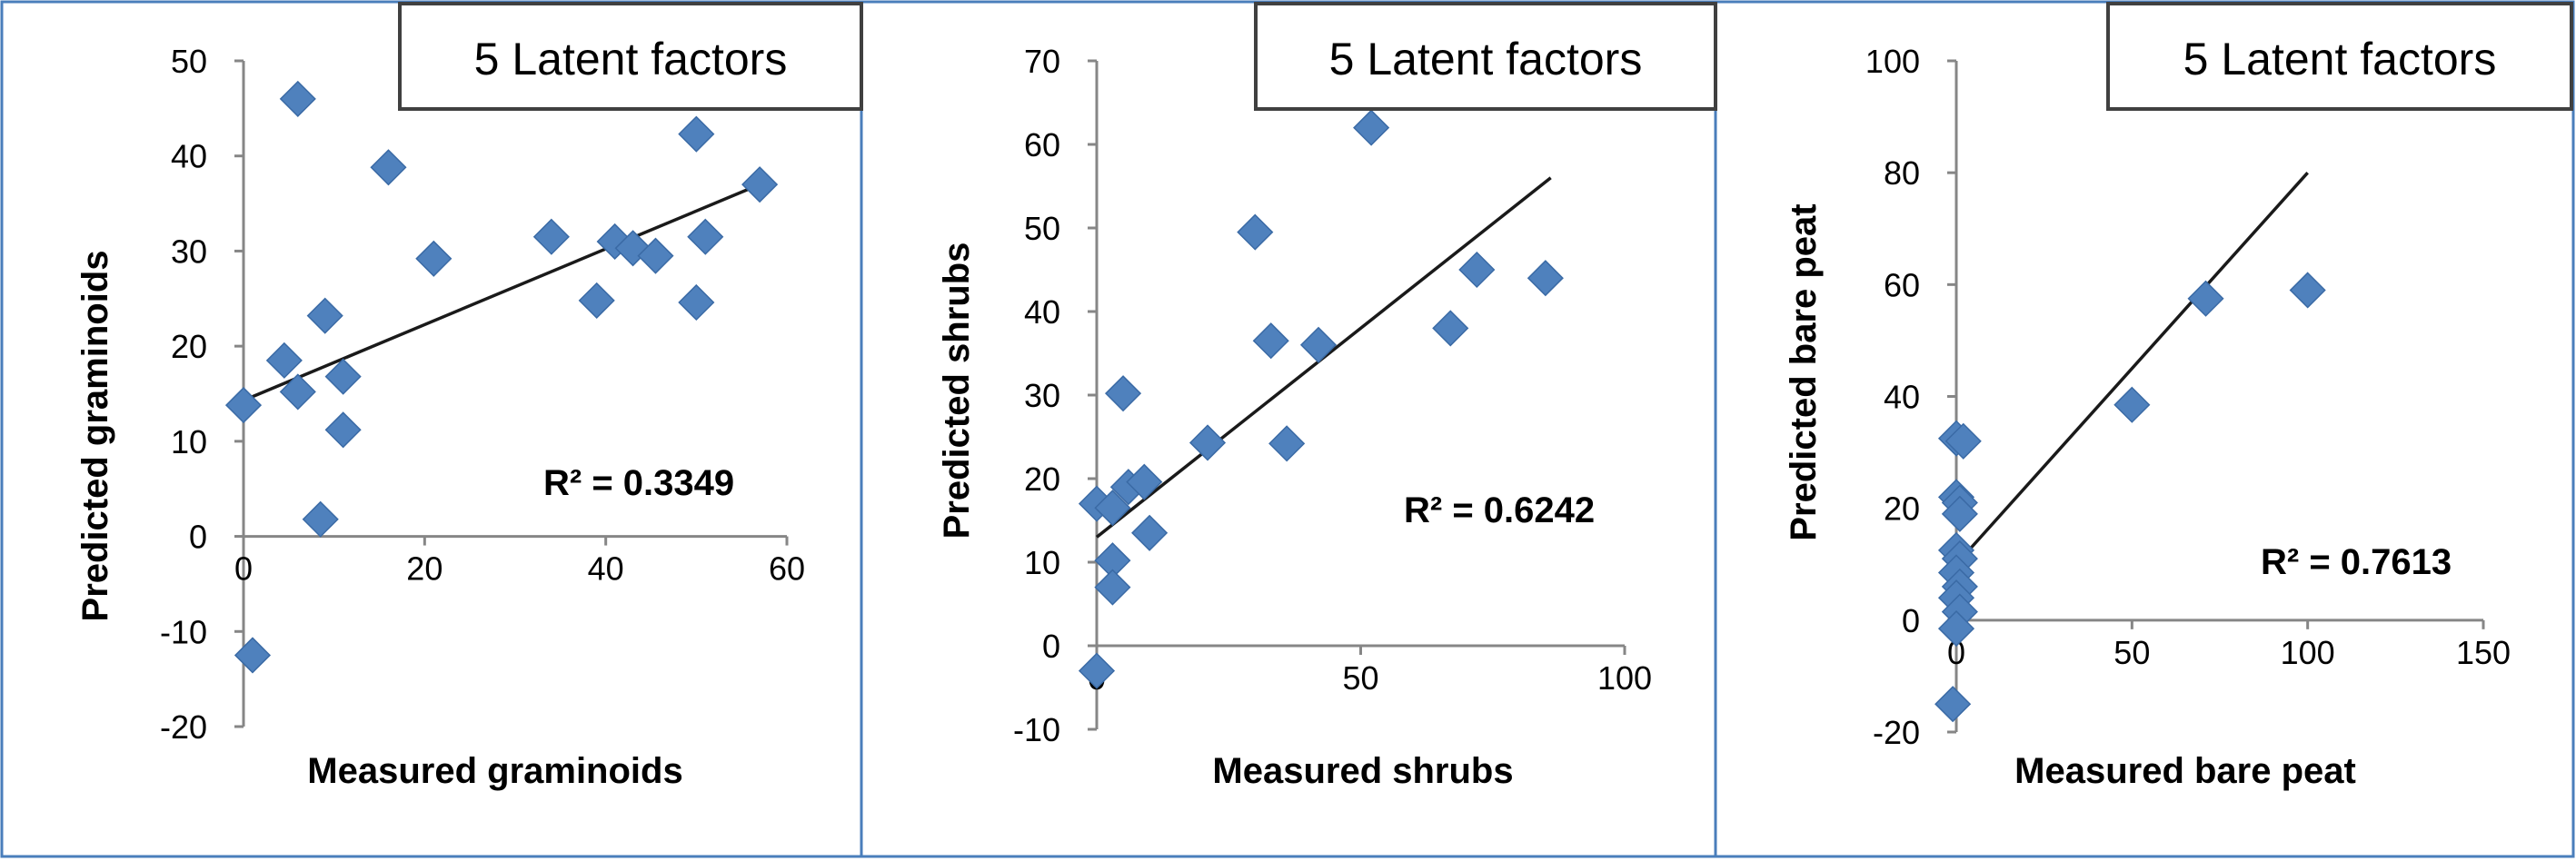  What do you see at coordinates (2357, 562) in the screenshot?
I see `r-squared-label: R² = 0.7613` at bounding box center [2357, 562].